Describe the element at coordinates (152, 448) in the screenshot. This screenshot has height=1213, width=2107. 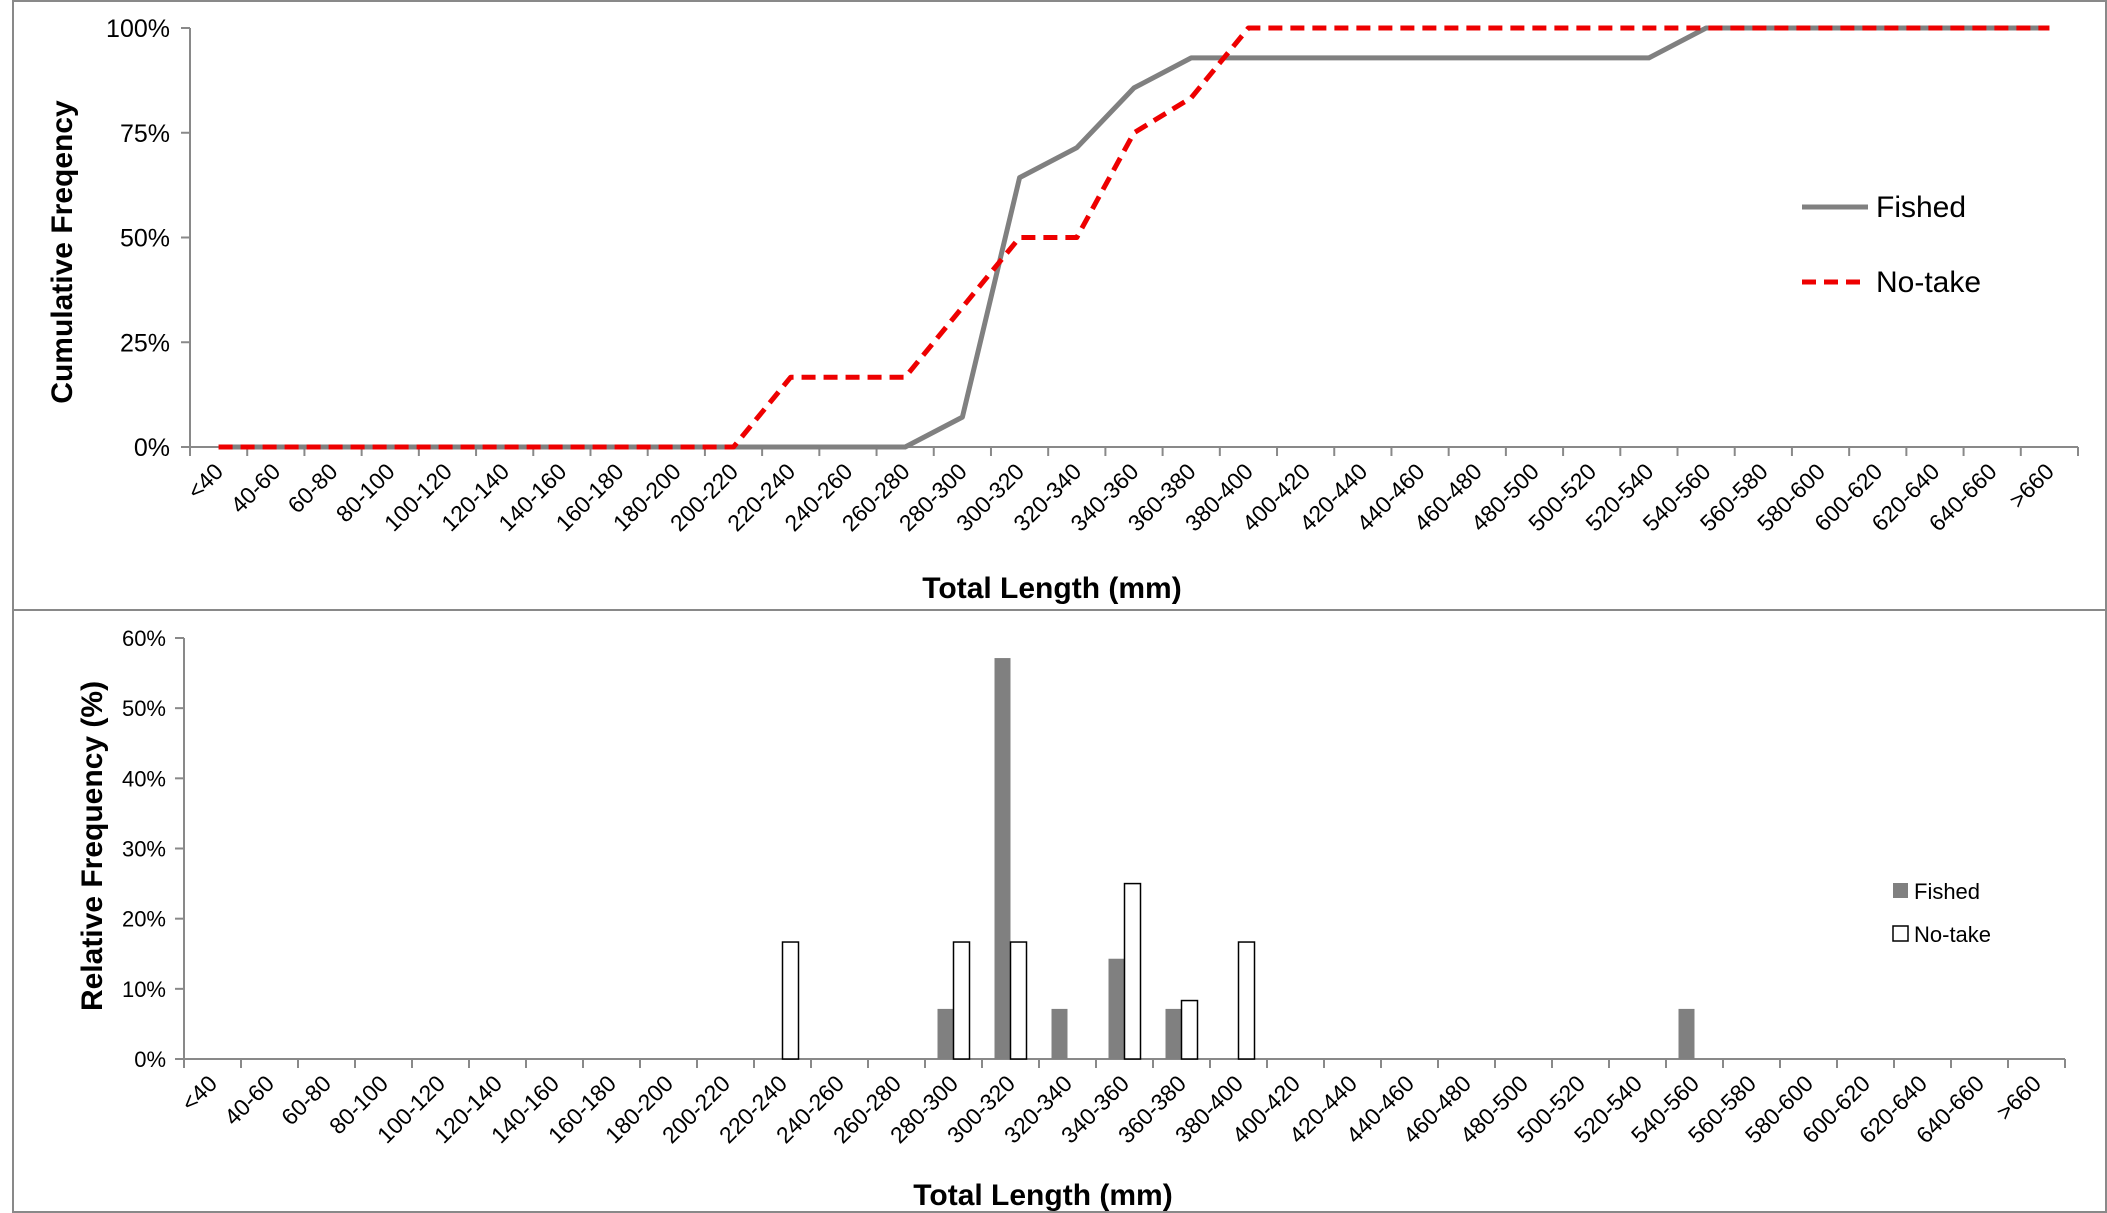
I see `top-y-tick-label: 0%` at that location.